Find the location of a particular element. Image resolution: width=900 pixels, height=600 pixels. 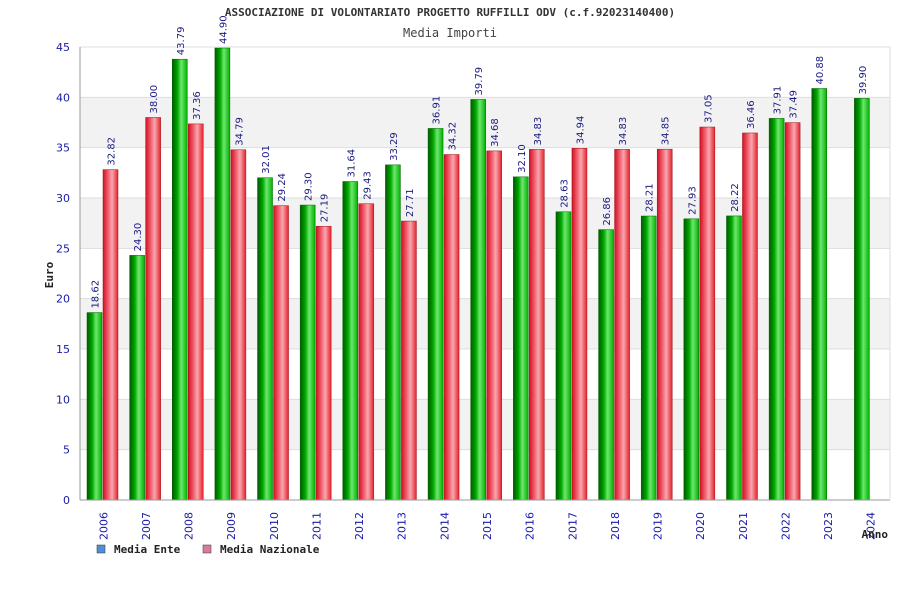

x-tick-label-2014: 2014 is located at coordinates (444, 526).